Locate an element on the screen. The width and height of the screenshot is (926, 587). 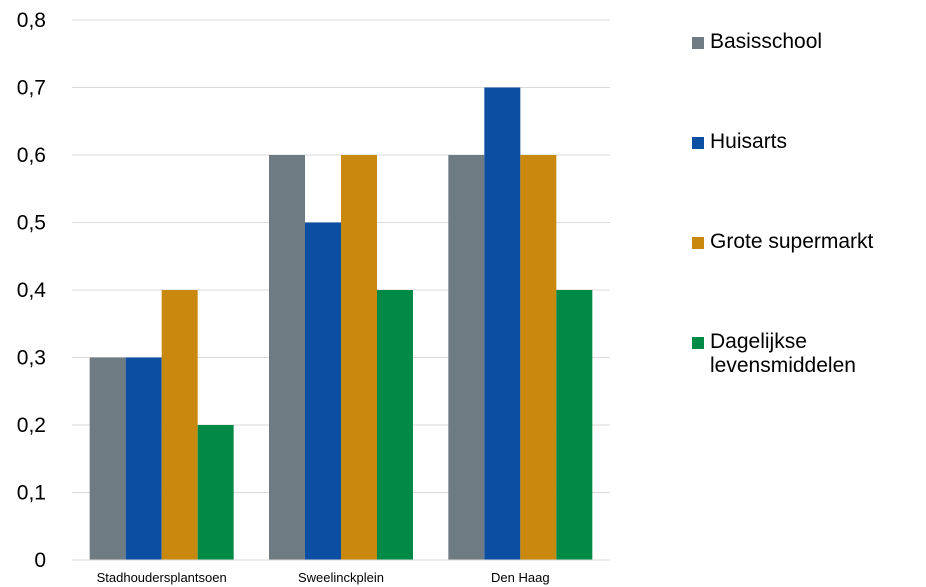
legend-label: Dagelijkse levensmiddelen is located at coordinates (815, 354).